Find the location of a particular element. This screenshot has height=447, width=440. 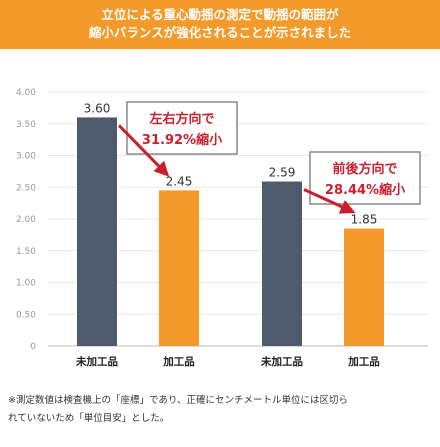

y-tick-label: 0.50 is located at coordinates (26, 315).